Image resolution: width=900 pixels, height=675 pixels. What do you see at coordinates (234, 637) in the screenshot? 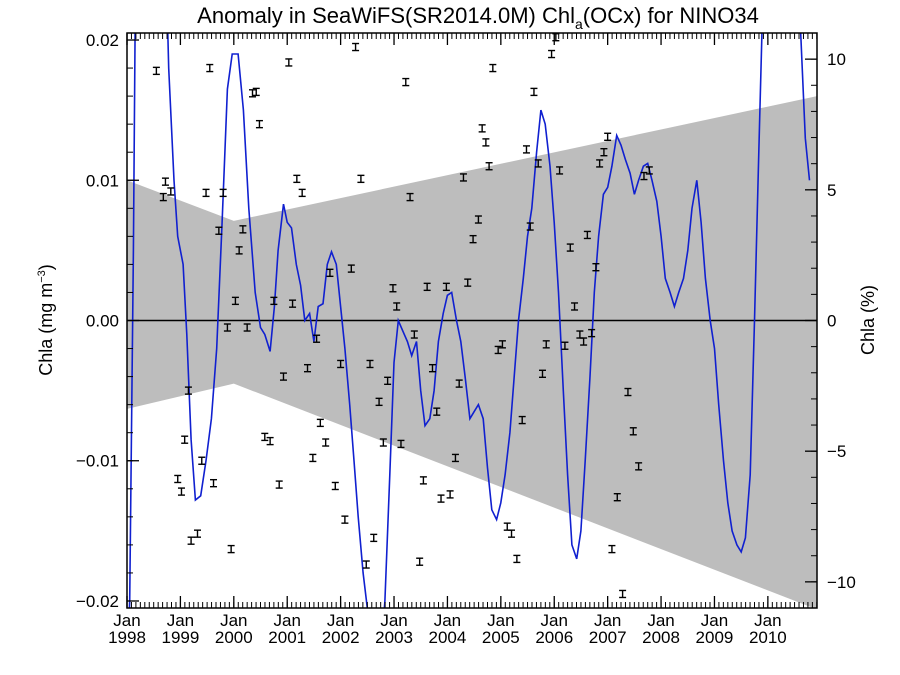
I see `x-tick-year: 2000` at bounding box center [234, 637].